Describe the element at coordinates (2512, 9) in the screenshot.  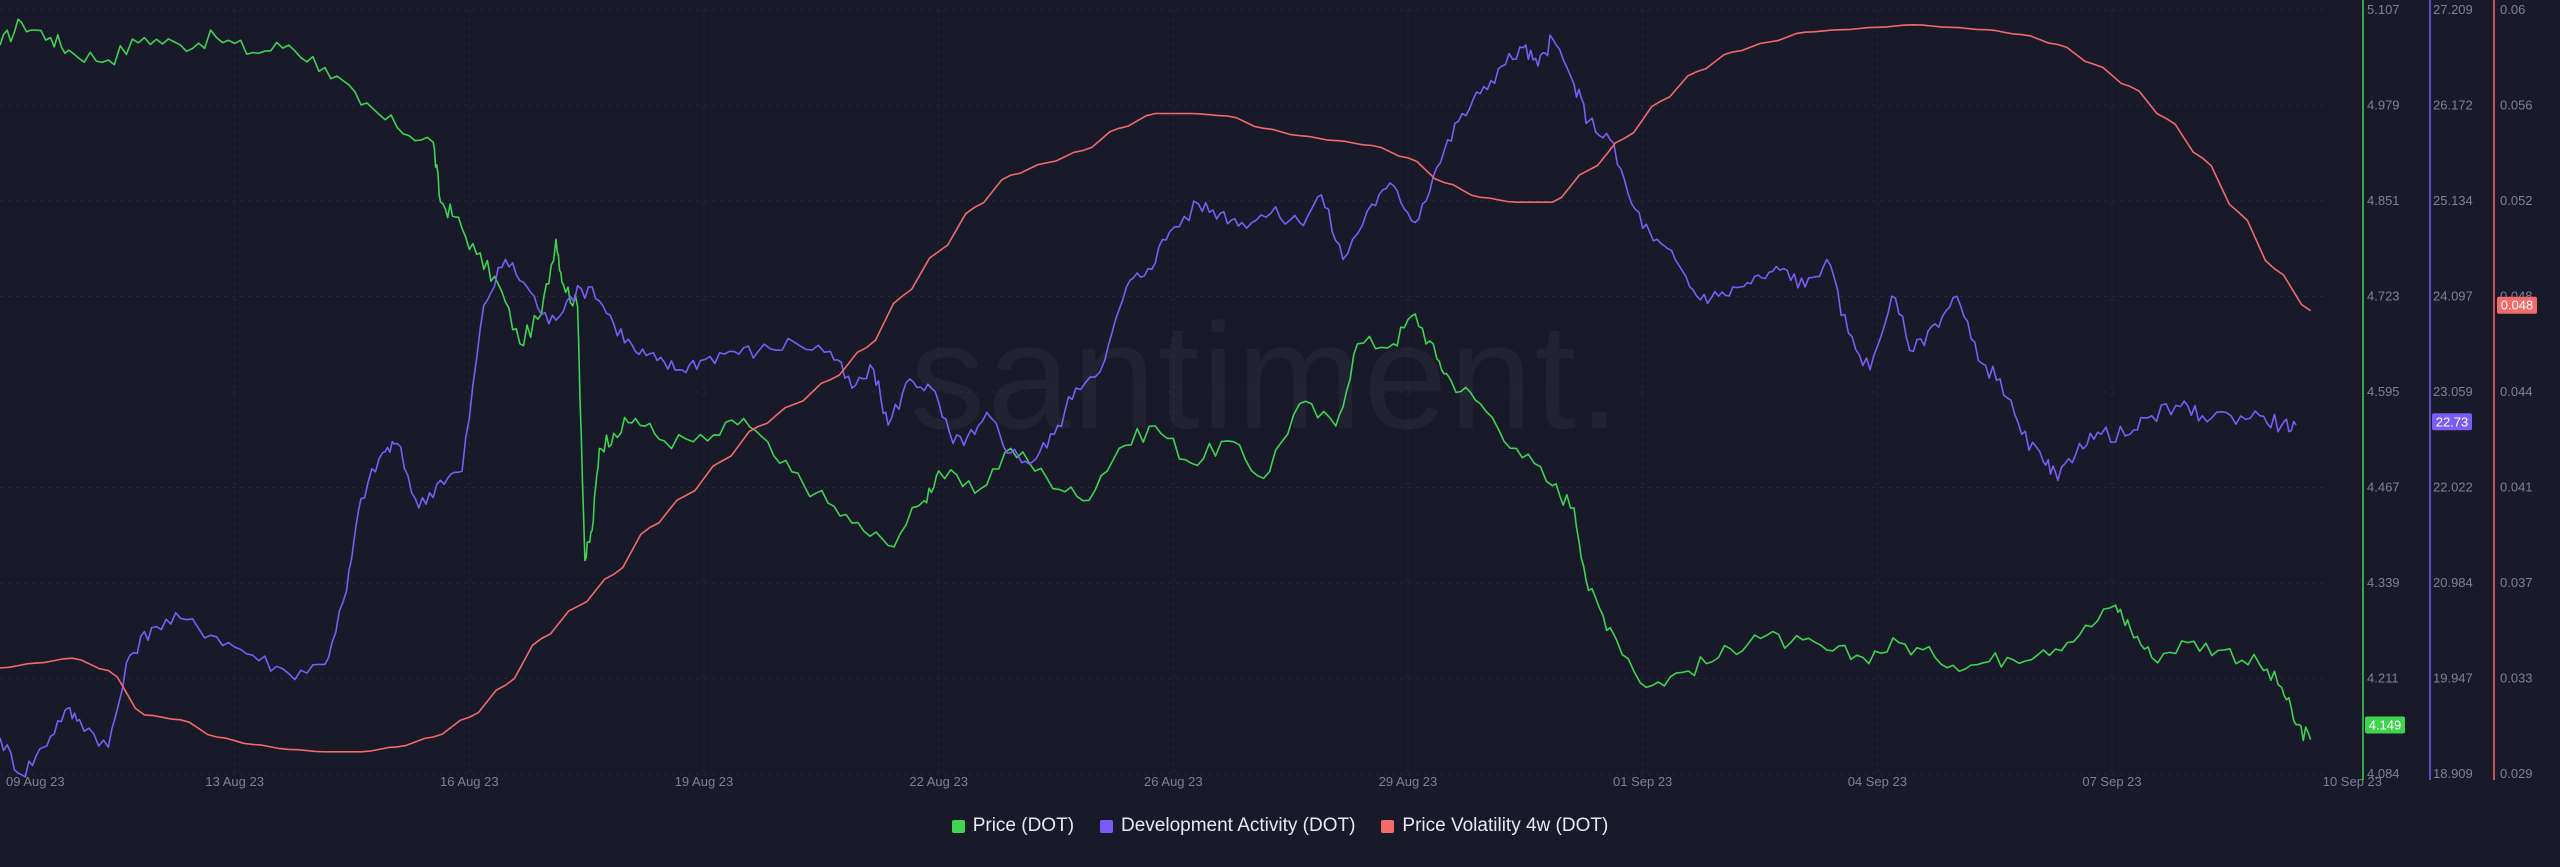
I see `y-tick-label-vol: 0.06` at that location.